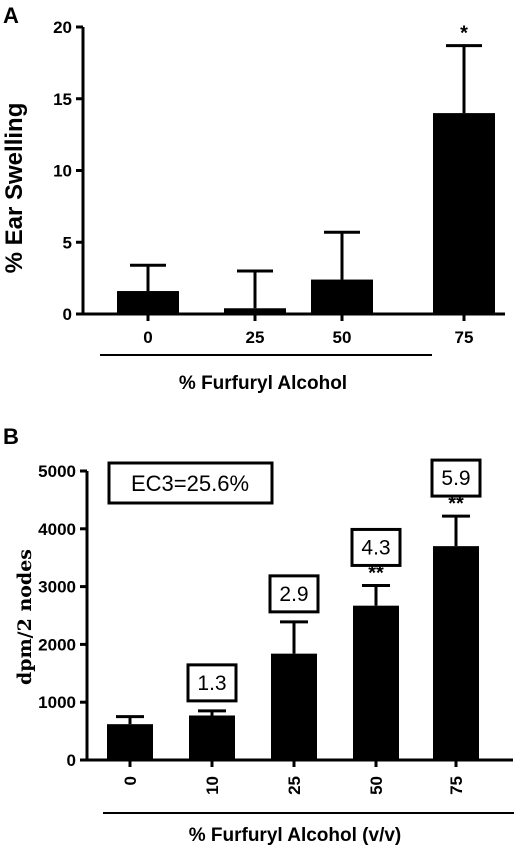  I want to click on panel-a-x-axis-label: % Furfuryl Alcohol, so click(263, 383).